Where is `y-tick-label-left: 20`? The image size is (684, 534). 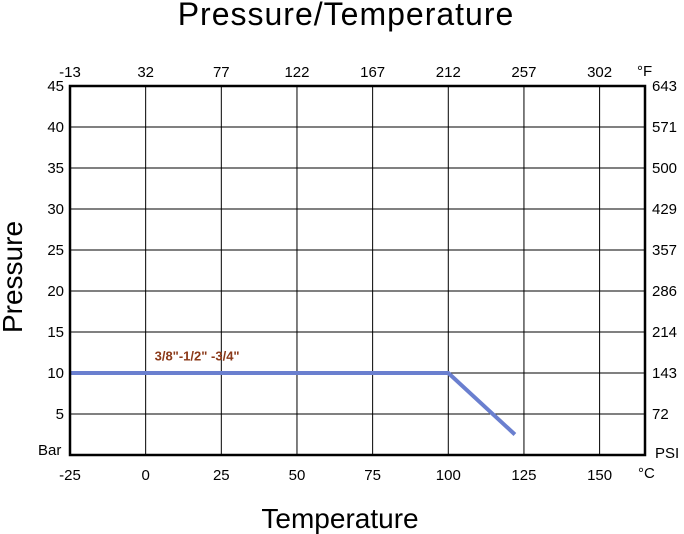
y-tick-label-left: 20 is located at coordinates (55, 291).